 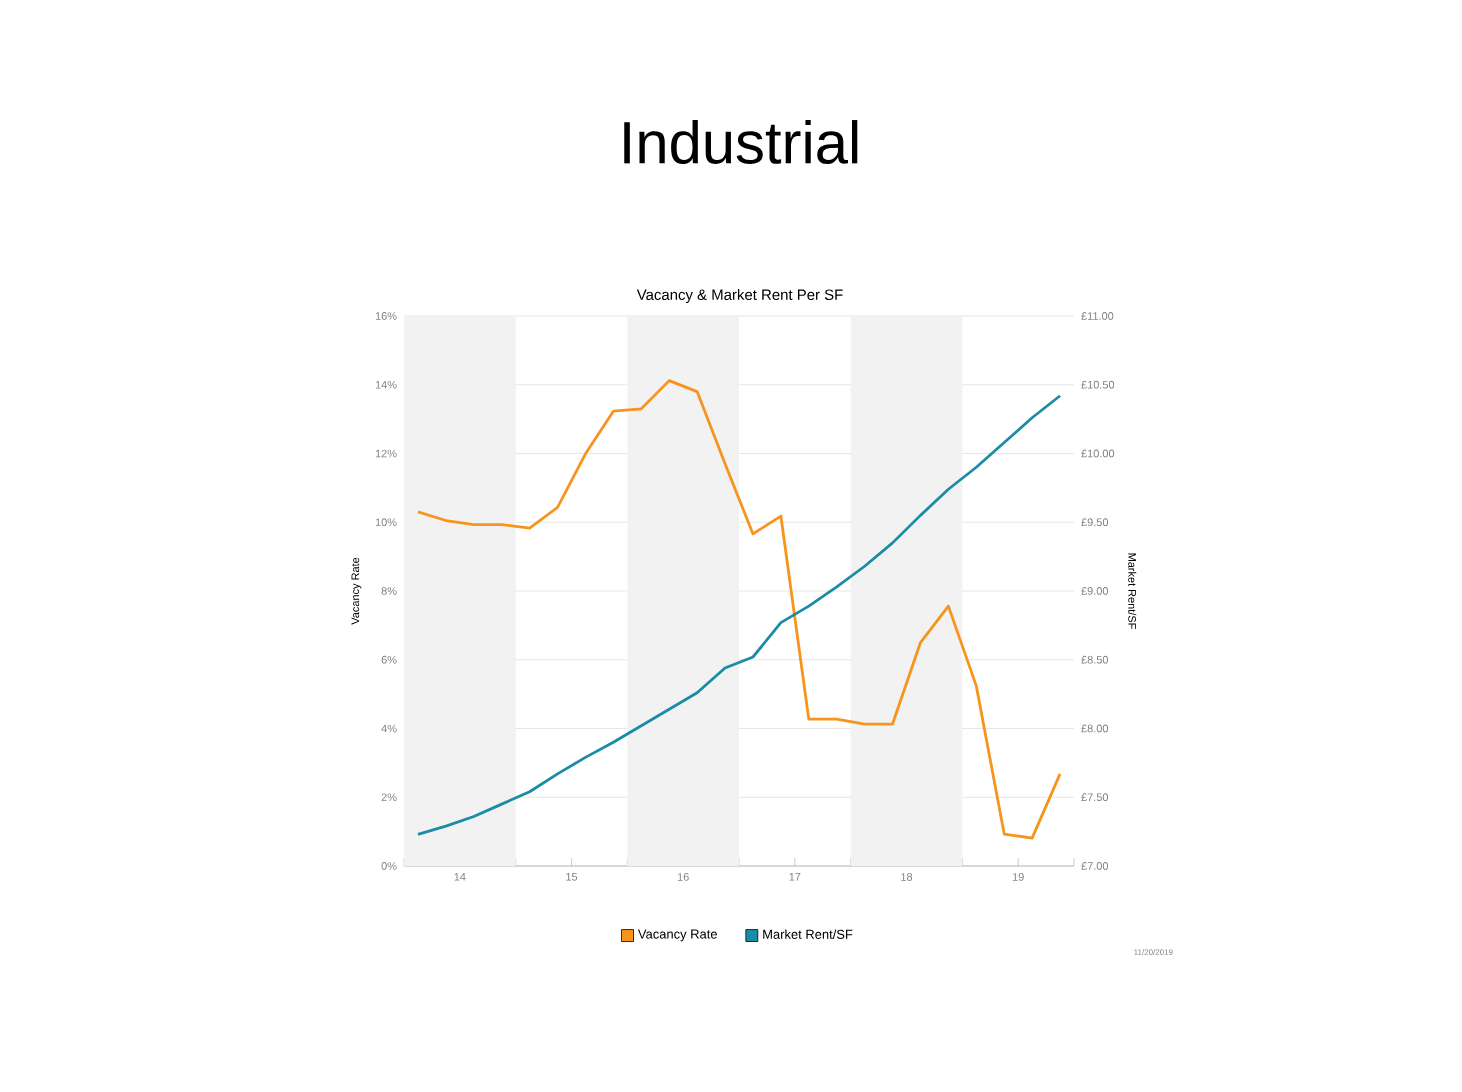 I want to click on chart-title: Industrial, so click(x=741, y=142).